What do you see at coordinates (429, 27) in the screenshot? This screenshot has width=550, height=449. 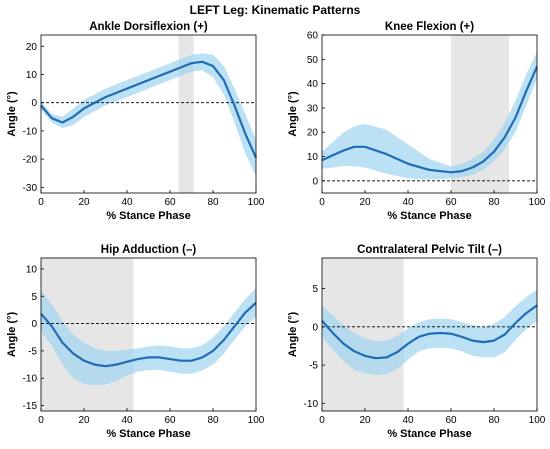 I see `panel-title: Knee Flexion (+)` at bounding box center [429, 27].